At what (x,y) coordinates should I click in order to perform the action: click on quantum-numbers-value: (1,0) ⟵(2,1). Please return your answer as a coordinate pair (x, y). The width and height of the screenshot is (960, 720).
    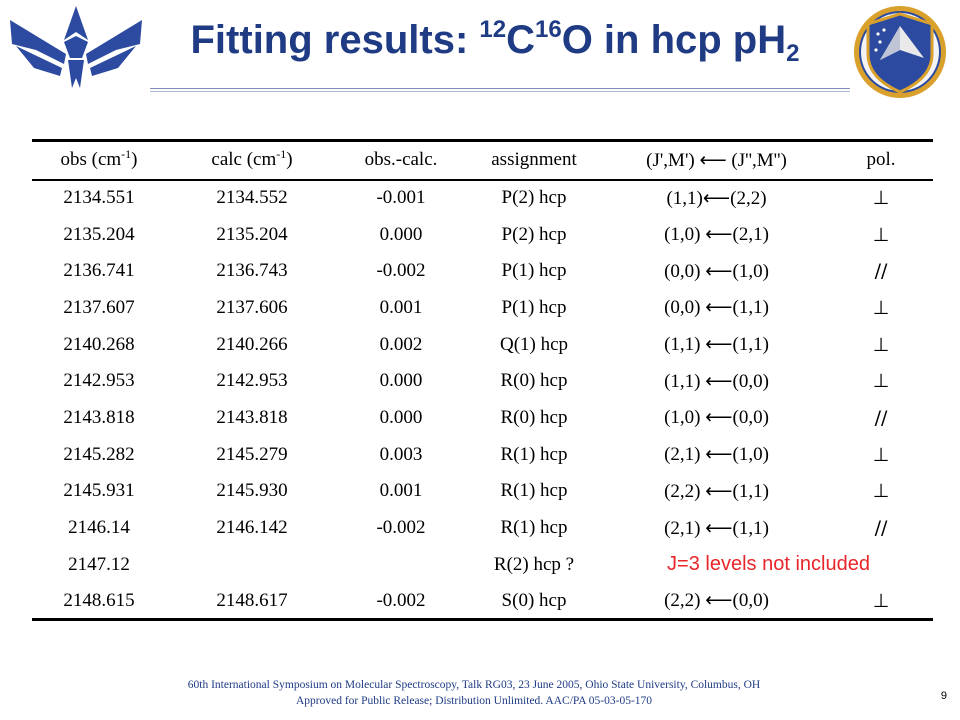
    Looking at the image, I should click on (716, 235).